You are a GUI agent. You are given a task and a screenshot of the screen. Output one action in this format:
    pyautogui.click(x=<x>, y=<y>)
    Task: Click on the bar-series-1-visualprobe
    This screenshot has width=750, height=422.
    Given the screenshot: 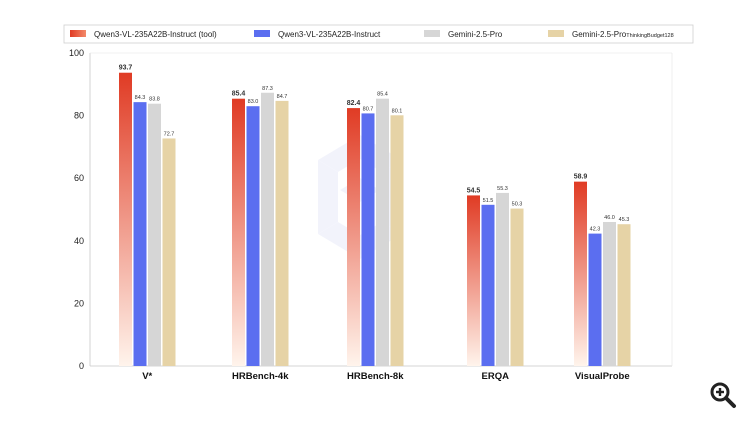 What is the action you would take?
    pyautogui.click(x=595, y=299)
    